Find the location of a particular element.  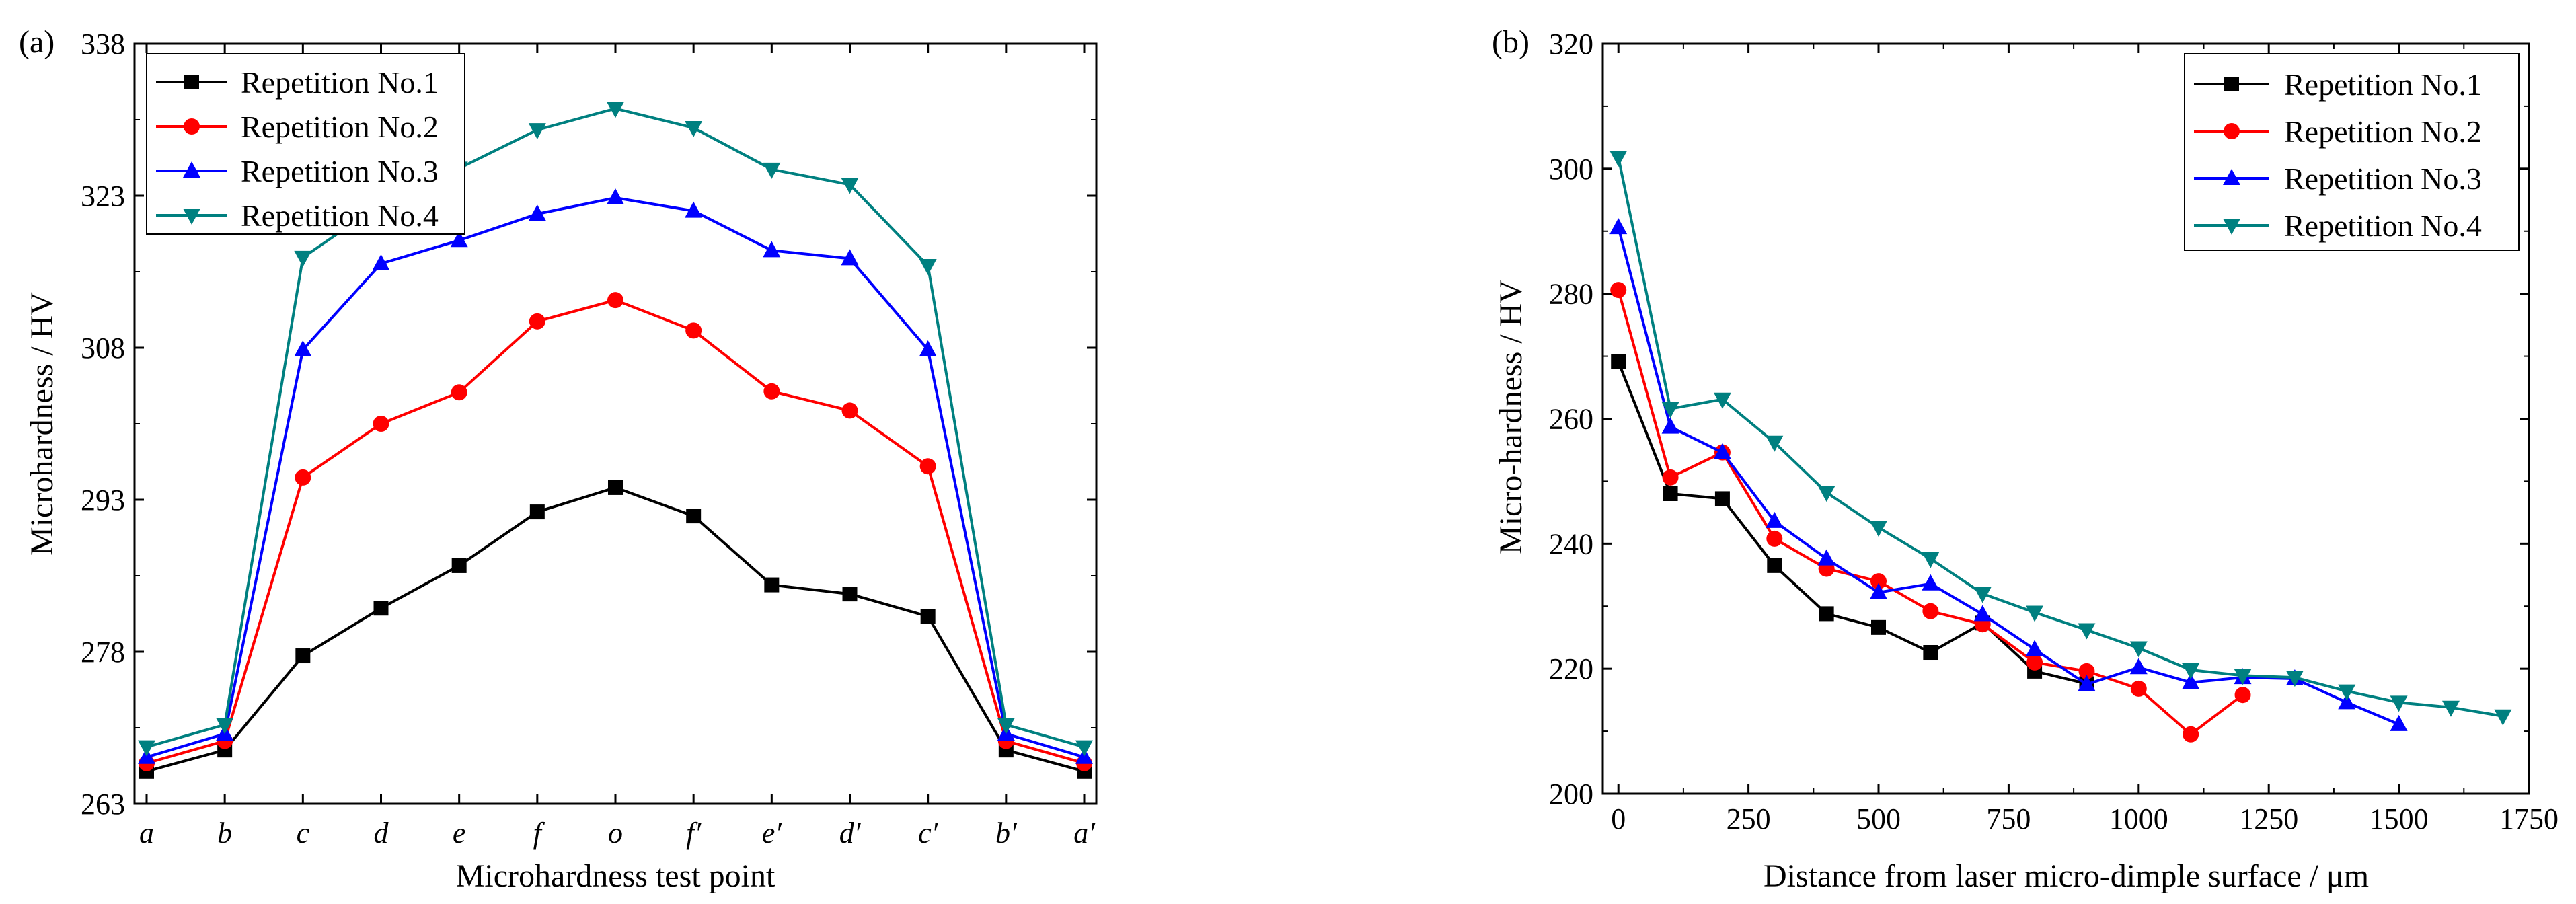

plot-b-x-tick-label: 750 is located at coordinates (2008, 818).